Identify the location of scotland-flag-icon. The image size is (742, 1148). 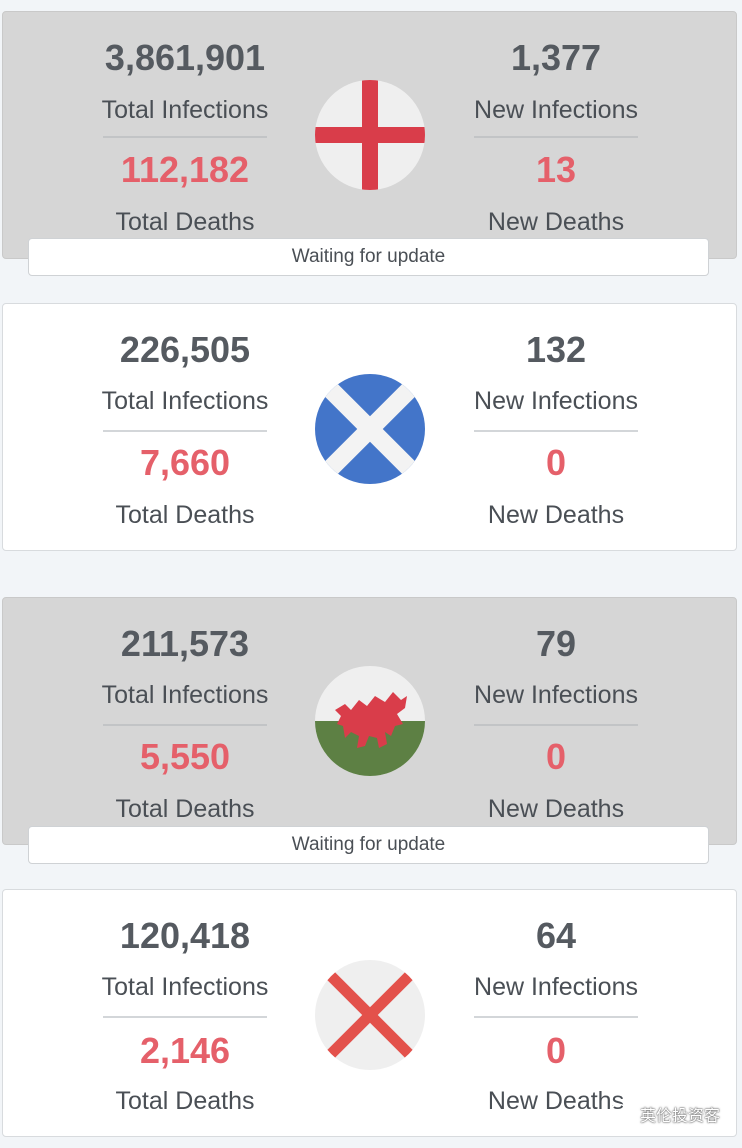
(370, 429).